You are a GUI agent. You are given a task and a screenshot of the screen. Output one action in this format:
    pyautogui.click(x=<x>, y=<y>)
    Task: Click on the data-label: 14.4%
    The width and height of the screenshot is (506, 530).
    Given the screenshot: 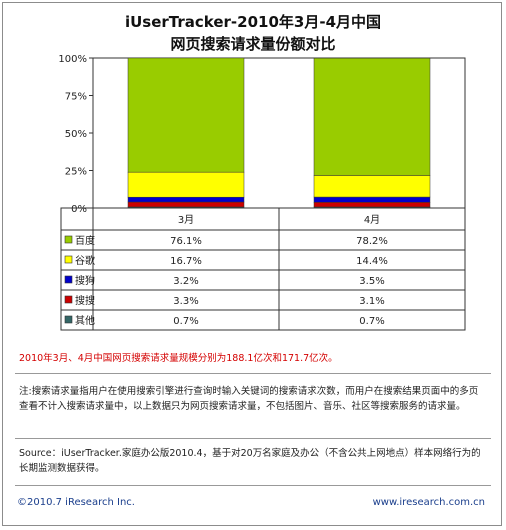 What is the action you would take?
    pyautogui.click(x=372, y=261)
    